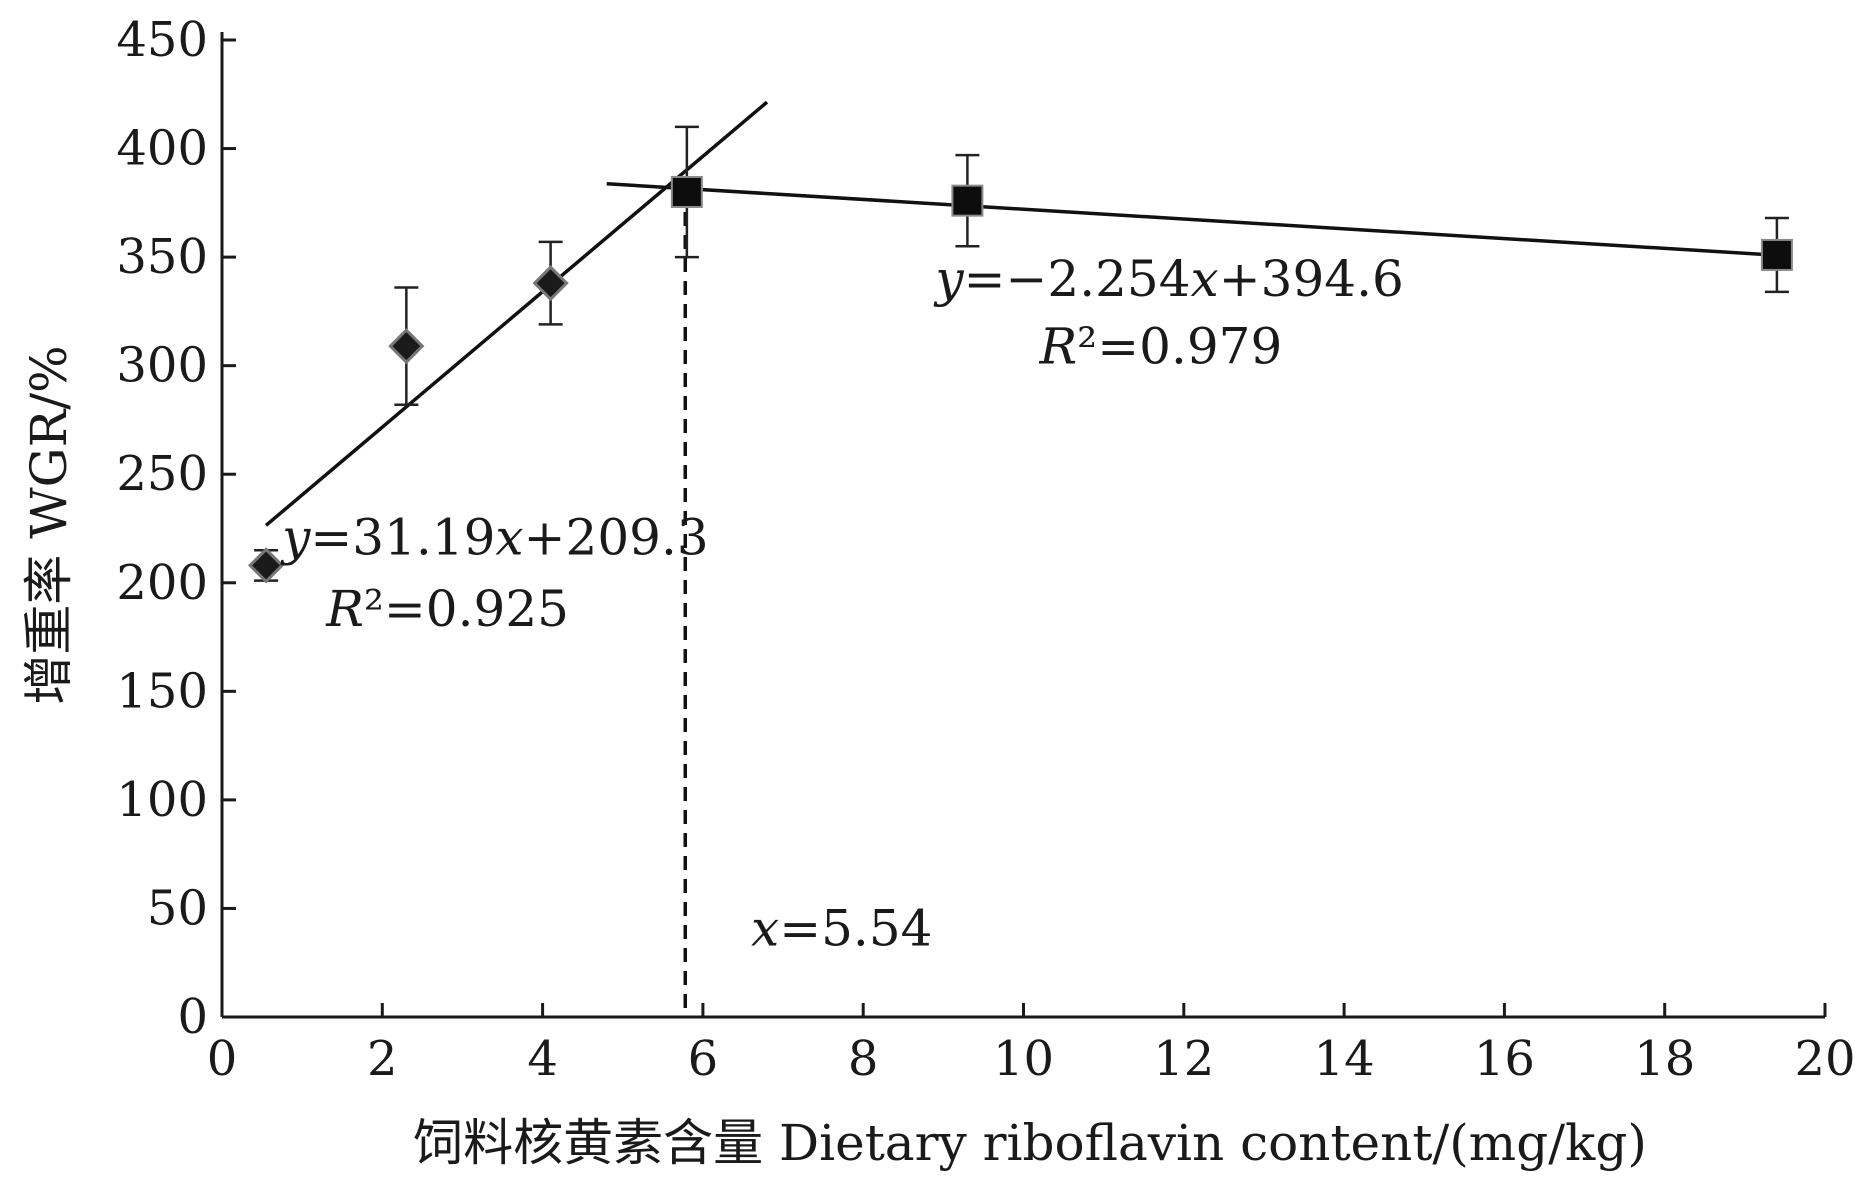 The height and width of the screenshot is (1180, 1865). What do you see at coordinates (162, 257) in the screenshot?
I see `y-tick-label: 350` at bounding box center [162, 257].